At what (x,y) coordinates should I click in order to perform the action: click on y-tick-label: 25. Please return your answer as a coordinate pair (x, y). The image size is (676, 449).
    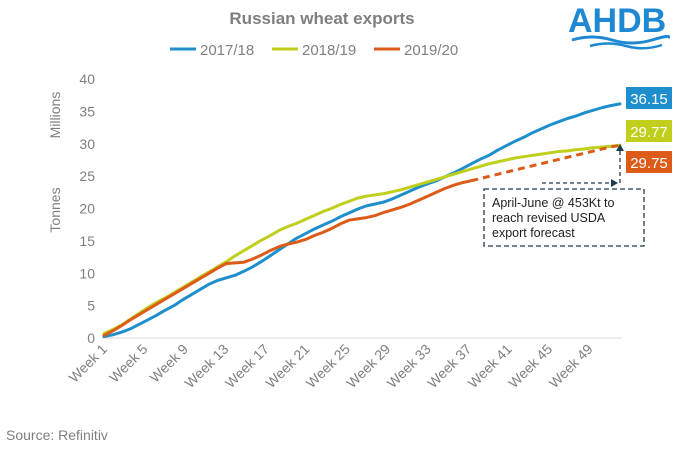
    Looking at the image, I should click on (87, 176).